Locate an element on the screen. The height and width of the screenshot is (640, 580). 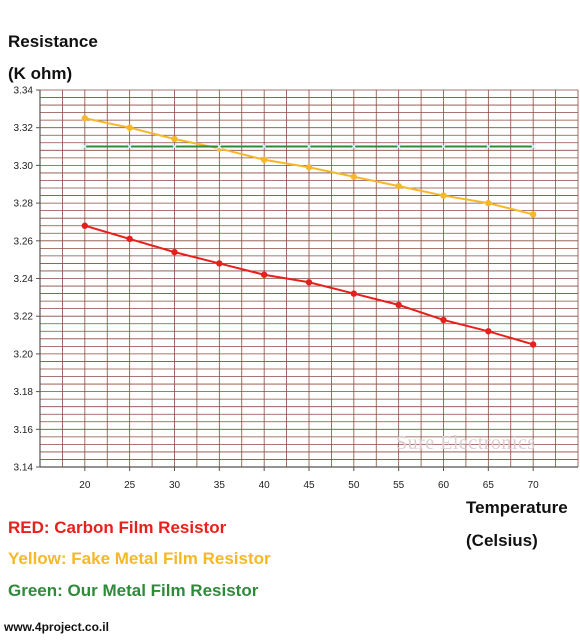
legend-entry-green: Green: Our Metal Film Resistor is located at coordinates (133, 590).